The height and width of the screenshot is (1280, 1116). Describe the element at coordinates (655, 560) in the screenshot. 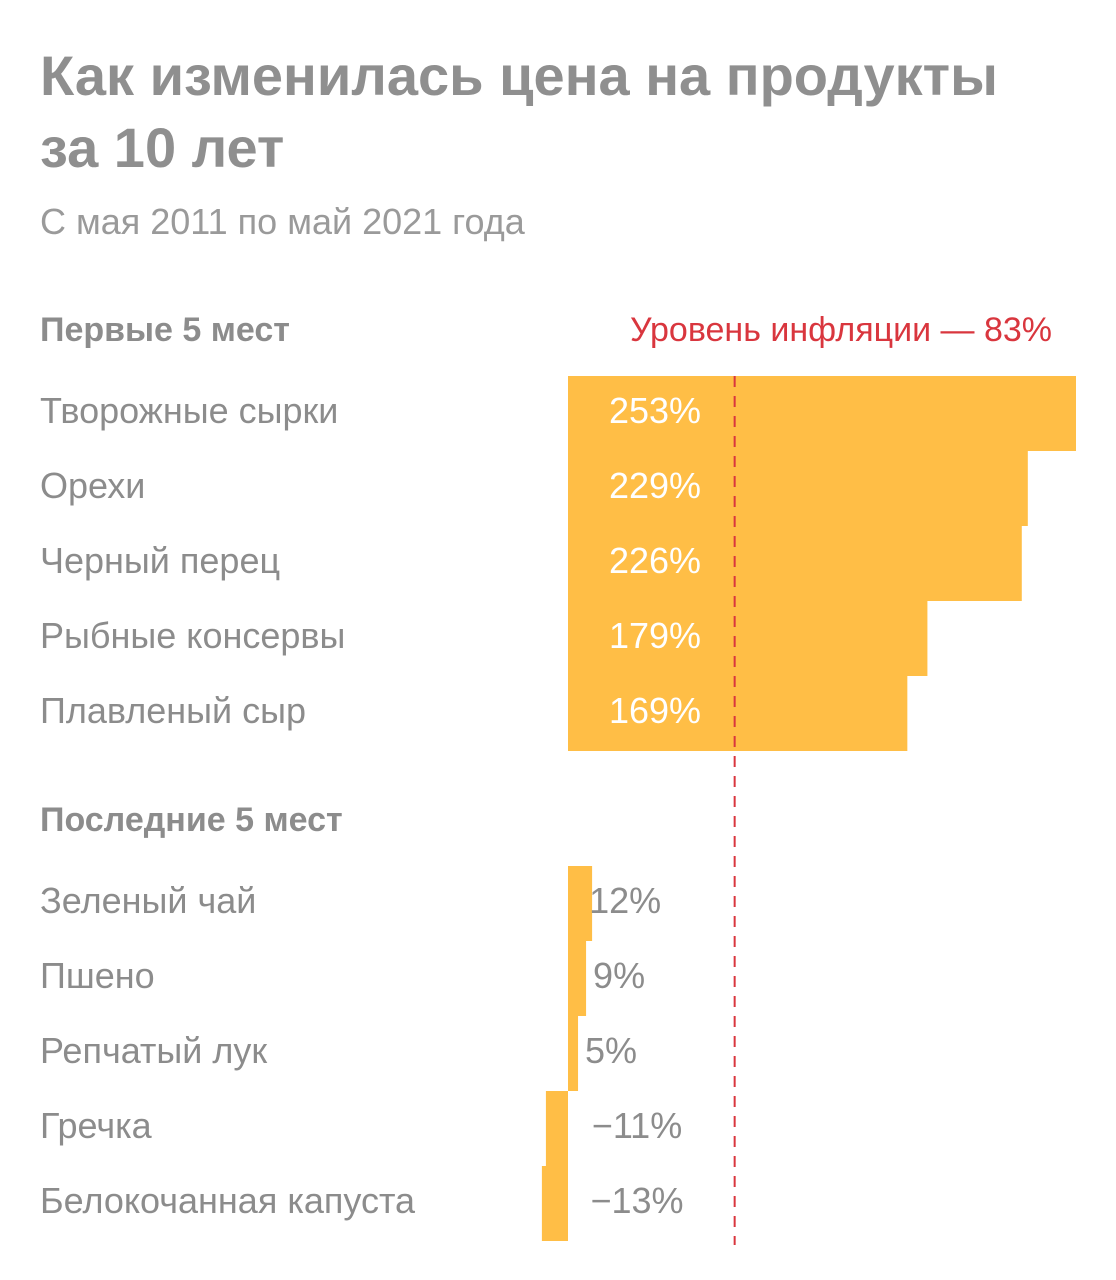

I see `data-label: 226%` at that location.